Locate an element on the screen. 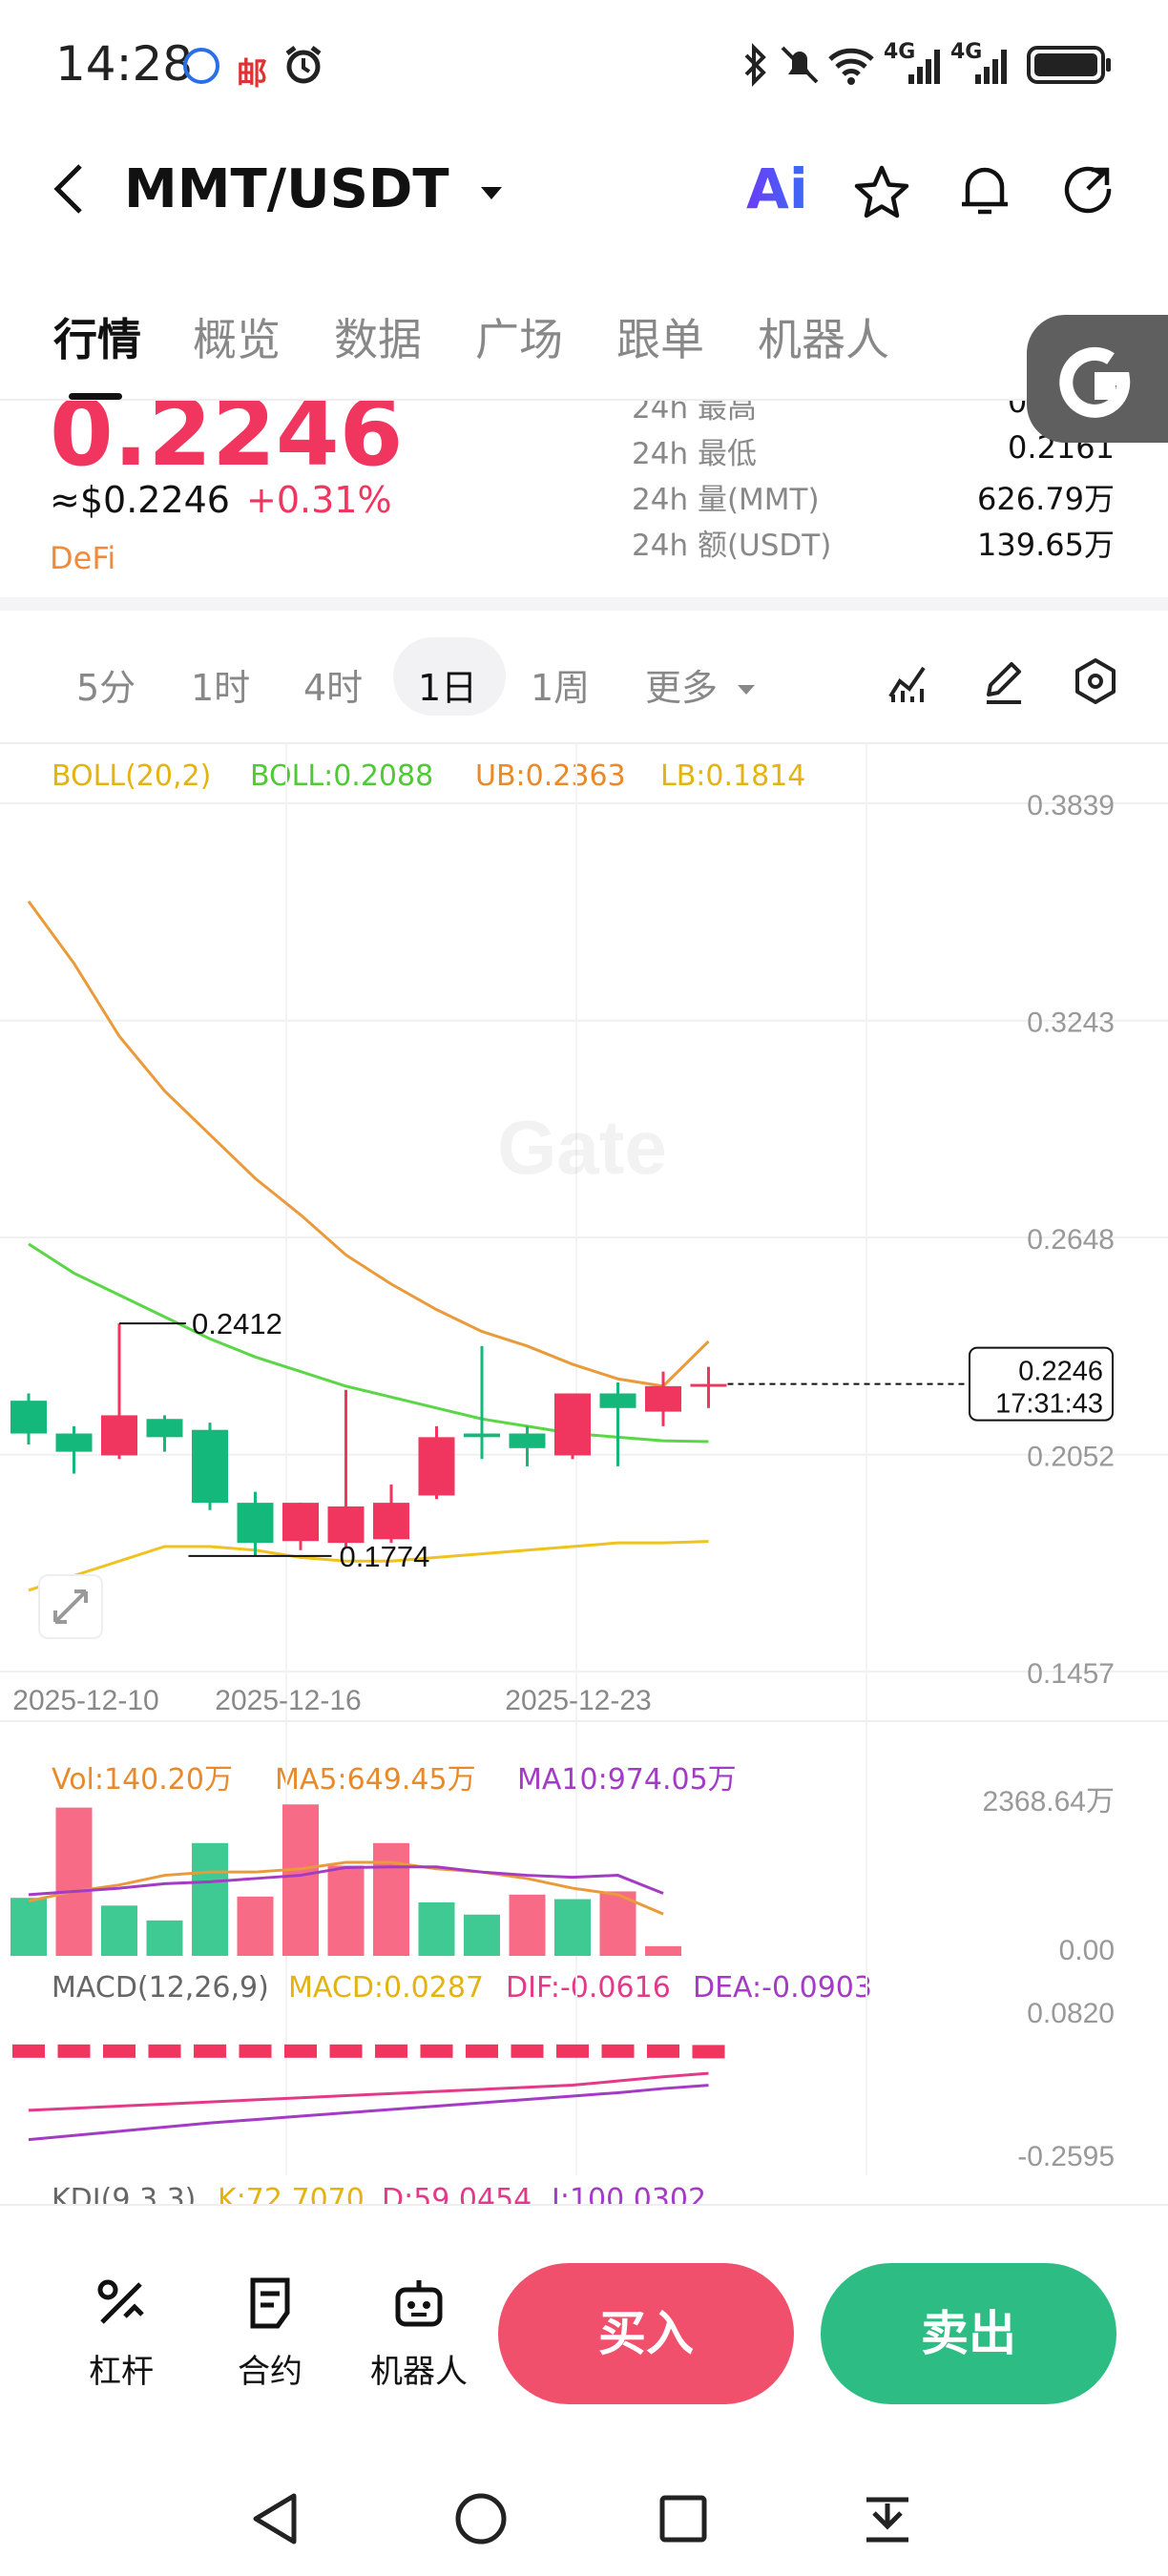 This screenshot has width=1168, height=2576. mute-icon is located at coordinates (800, 65).